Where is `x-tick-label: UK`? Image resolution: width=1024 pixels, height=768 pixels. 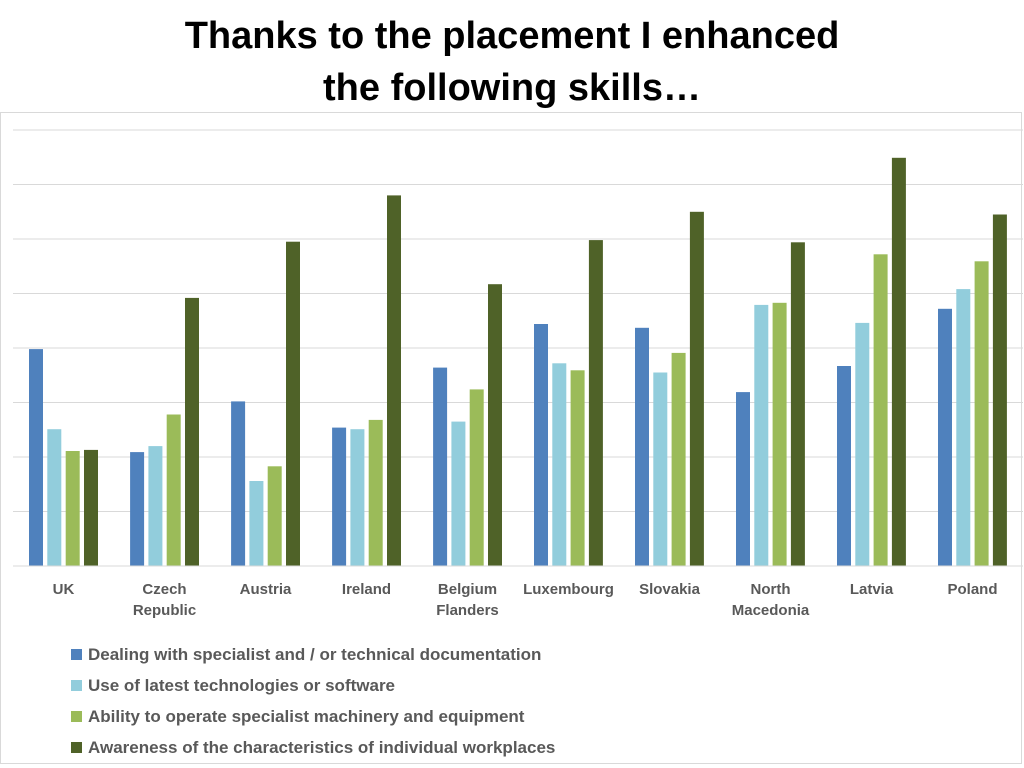
x-tick-label: UK is located at coordinates (64, 589).